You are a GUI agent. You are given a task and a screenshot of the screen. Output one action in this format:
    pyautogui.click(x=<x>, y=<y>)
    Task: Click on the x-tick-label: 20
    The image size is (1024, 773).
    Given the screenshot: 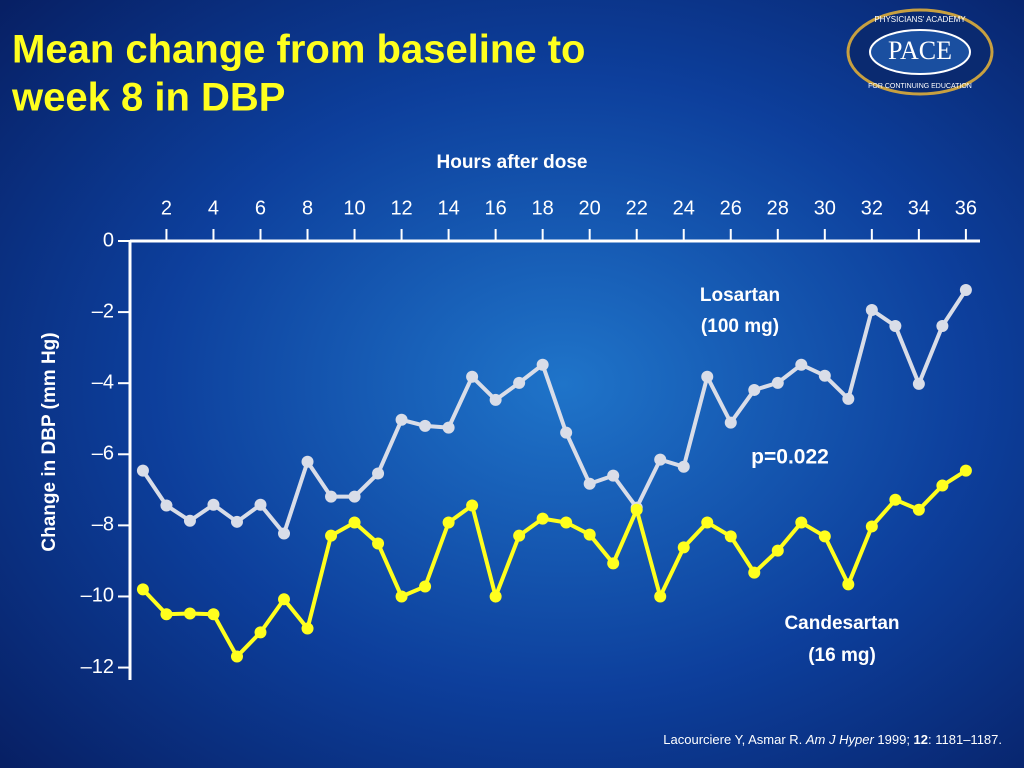 What is the action you would take?
    pyautogui.click(x=590, y=208)
    